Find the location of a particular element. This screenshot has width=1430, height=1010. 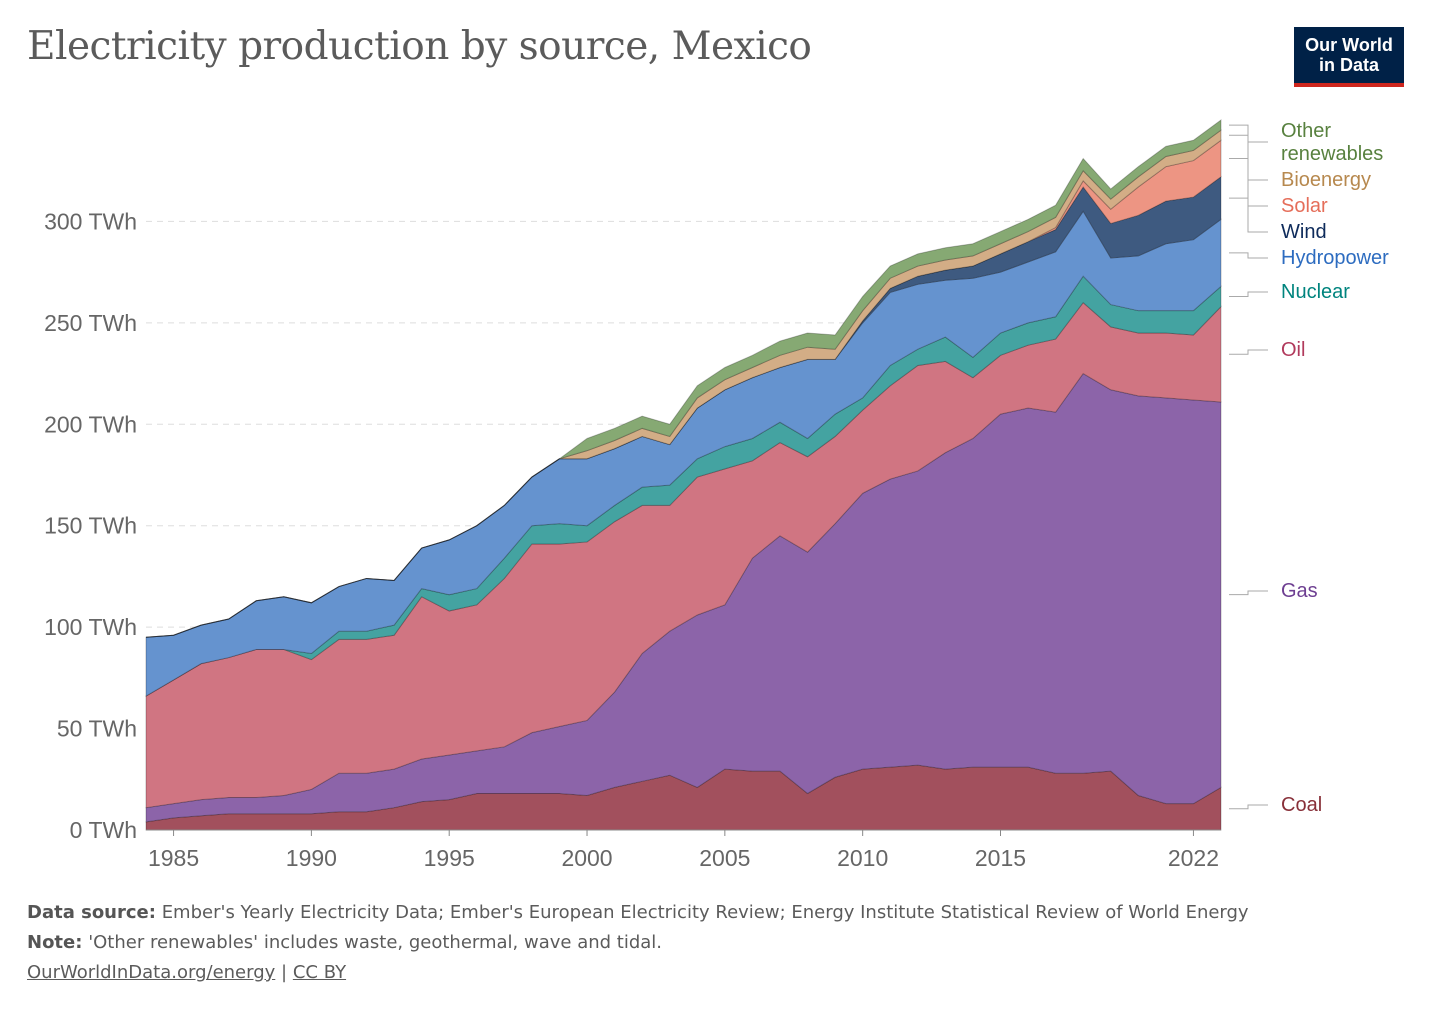

x-tick-label: 2022 is located at coordinates (1193, 858).